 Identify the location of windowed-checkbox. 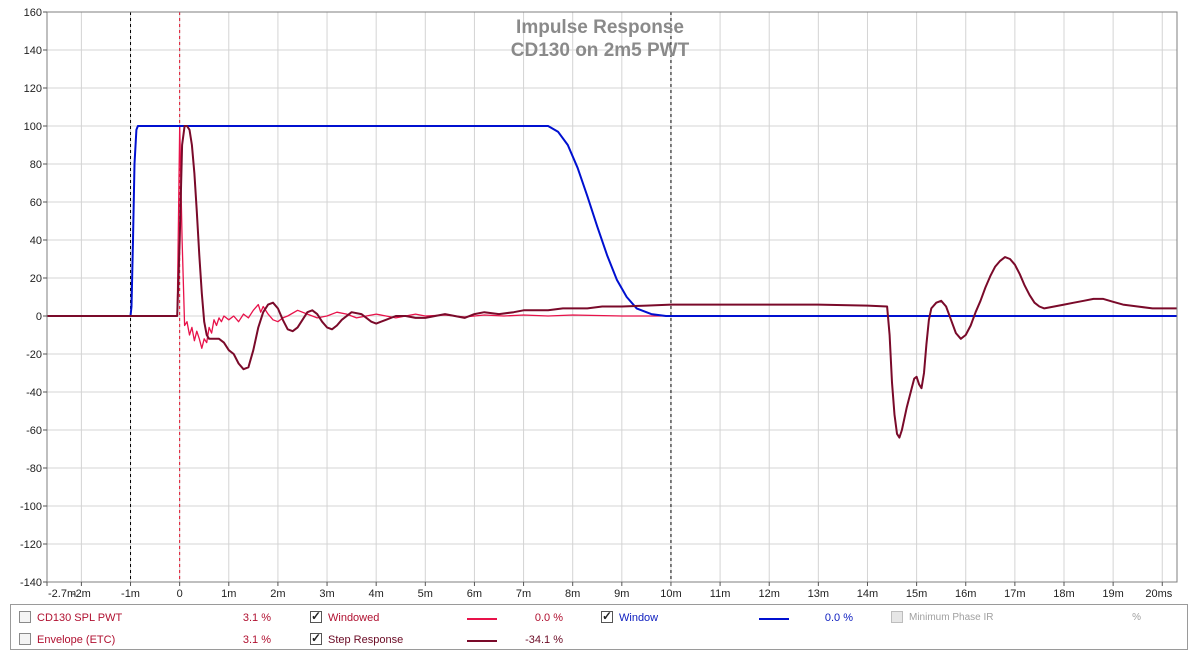
(316, 616).